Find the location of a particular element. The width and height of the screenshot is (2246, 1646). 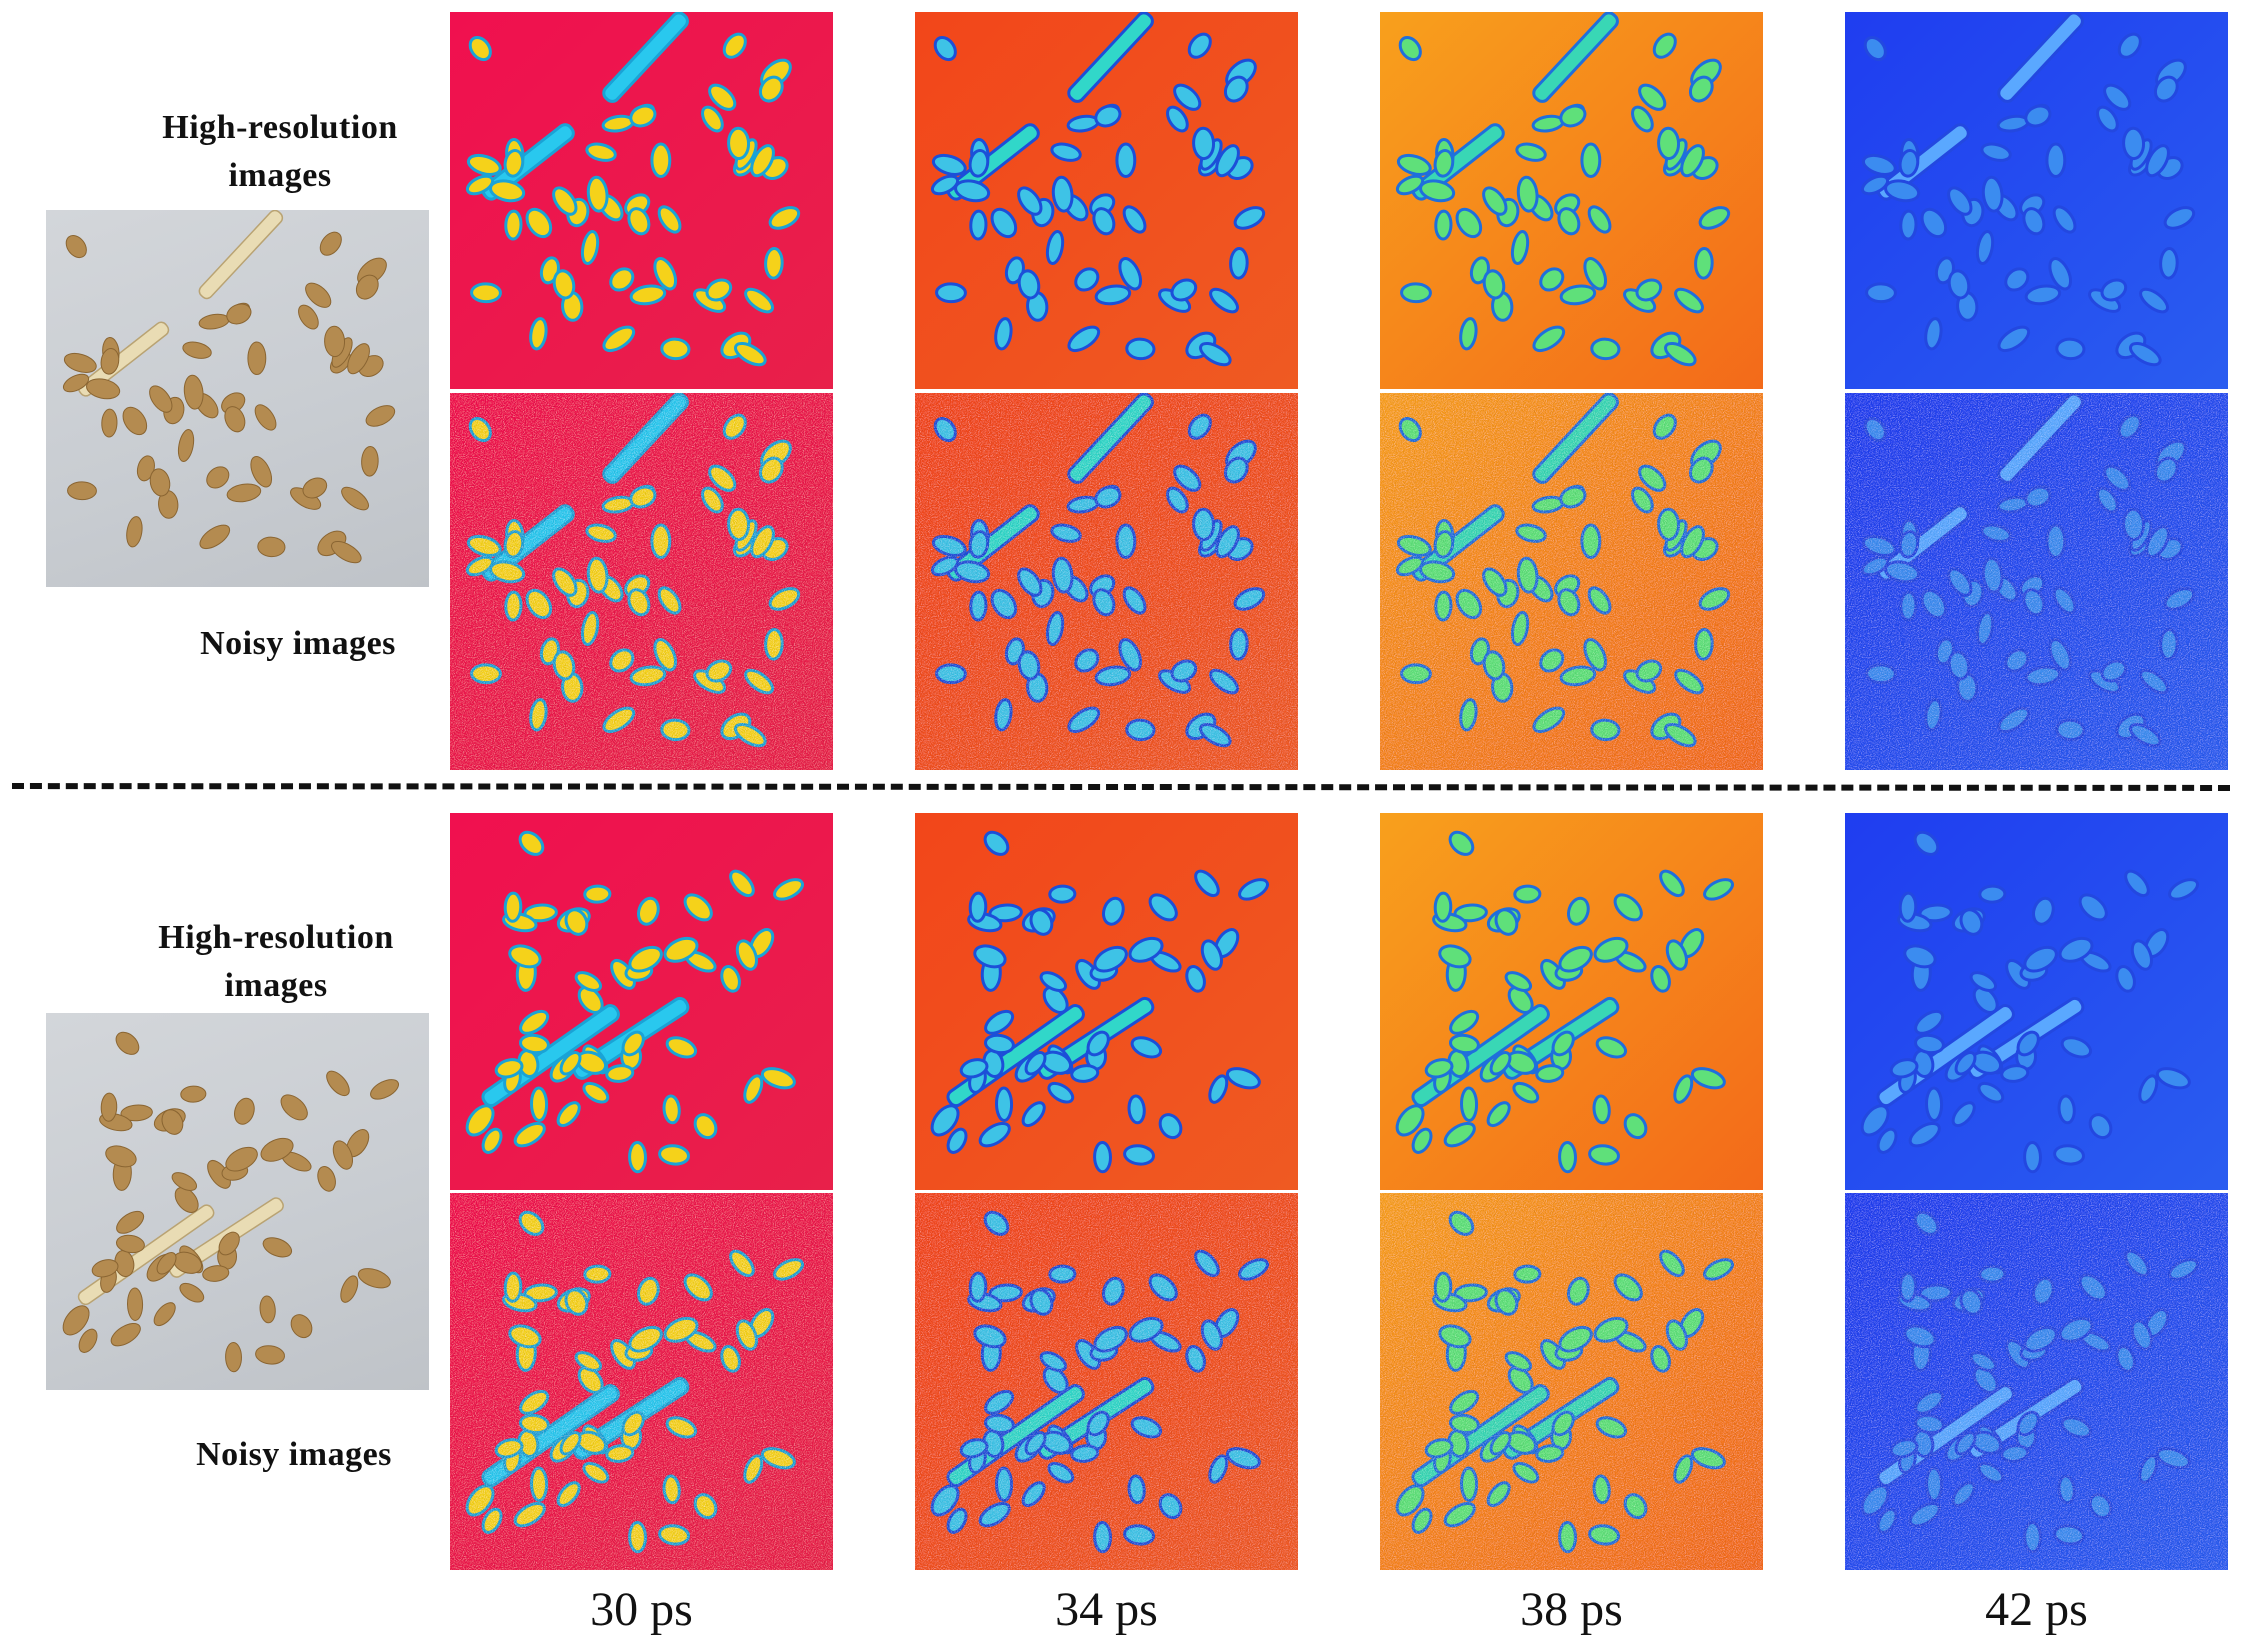

thz-image-bottom-high-resolution-38ps is located at coordinates (1571, 1001).